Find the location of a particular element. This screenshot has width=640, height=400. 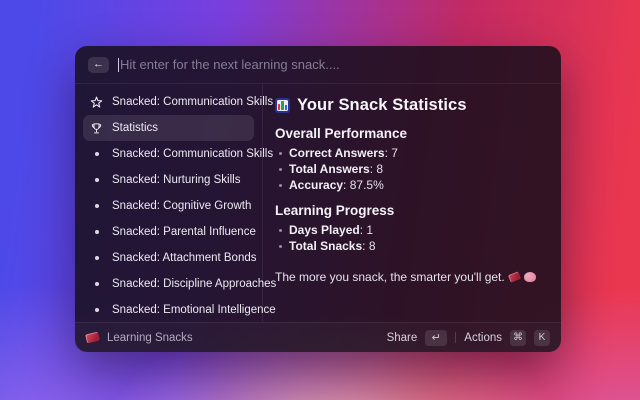

actions-button: Actions is located at coordinates (483, 337).